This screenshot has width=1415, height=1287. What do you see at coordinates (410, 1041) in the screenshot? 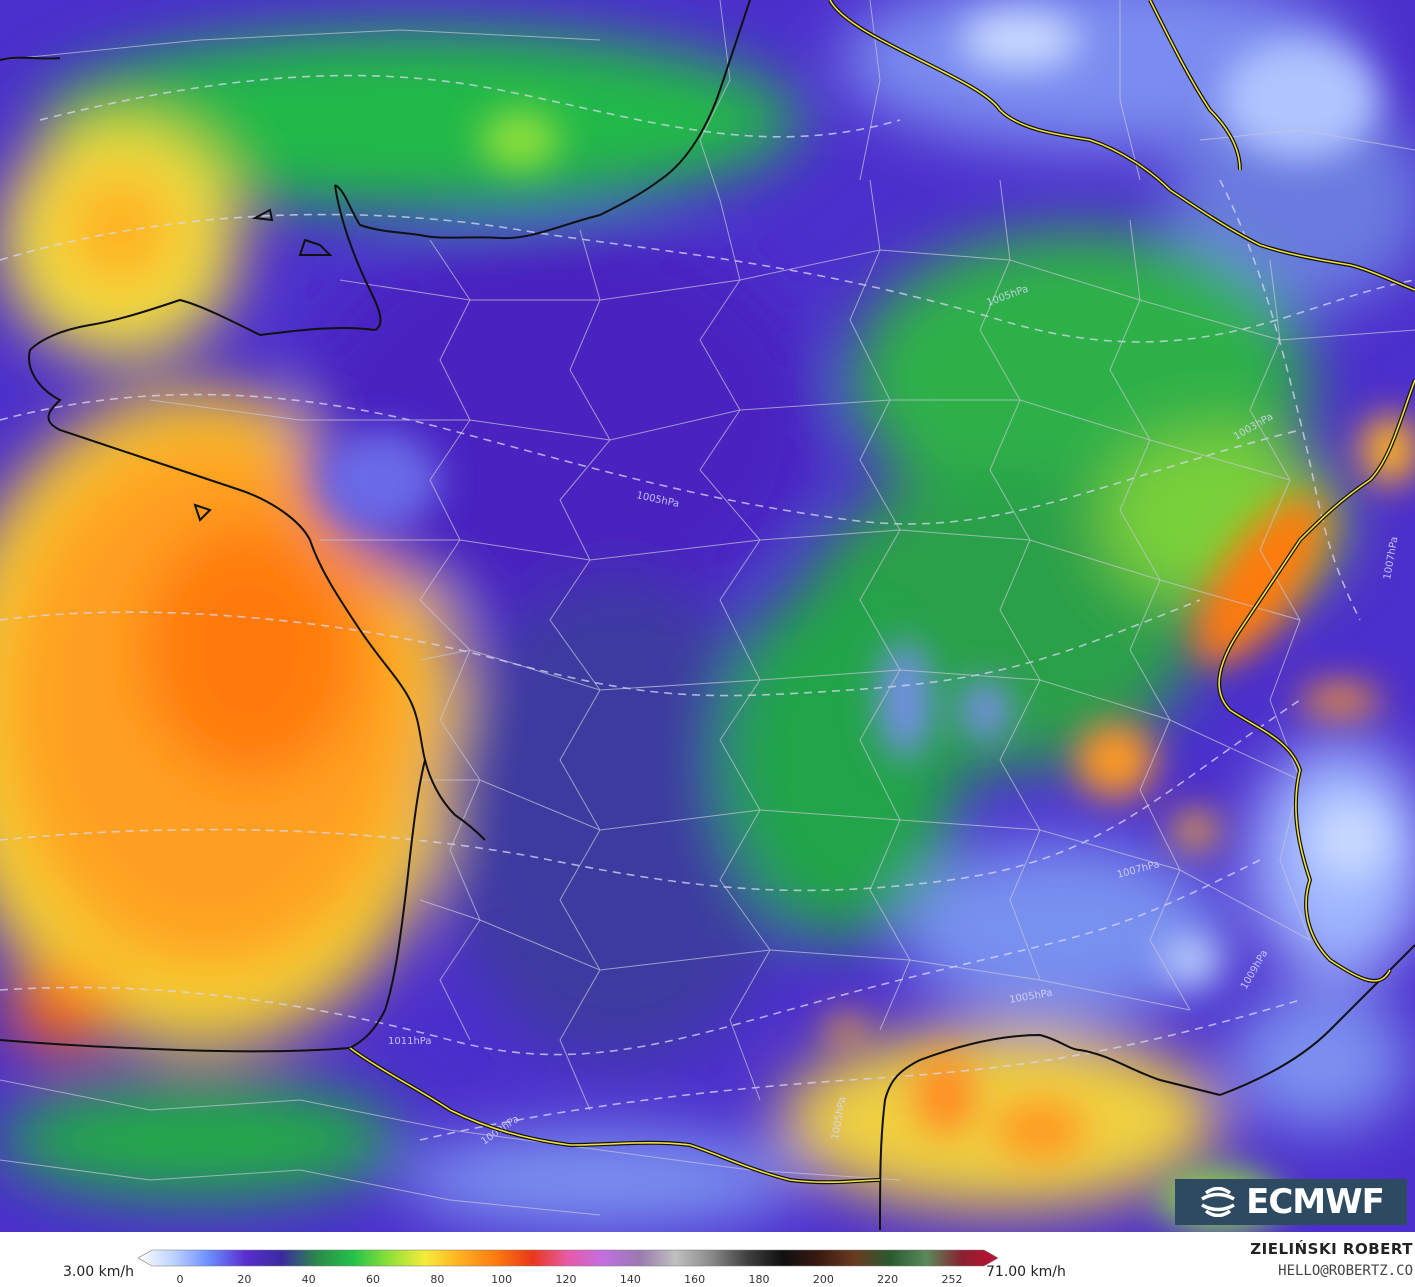
I see `isobar-label: 1011hPa` at bounding box center [410, 1041].